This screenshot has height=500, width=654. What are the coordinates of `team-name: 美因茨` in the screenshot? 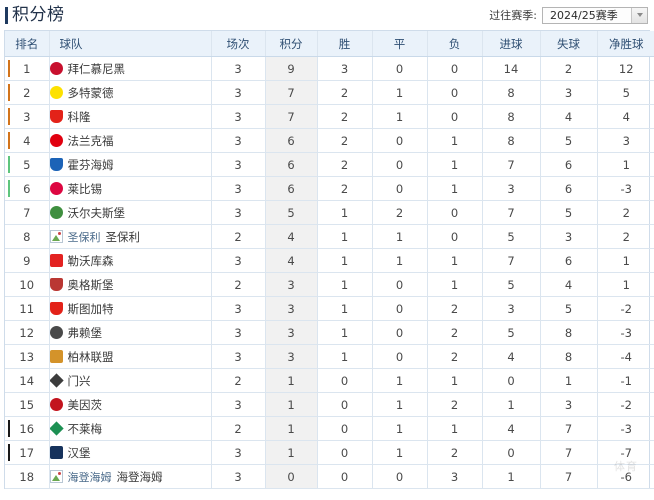 It's located at (85, 404).